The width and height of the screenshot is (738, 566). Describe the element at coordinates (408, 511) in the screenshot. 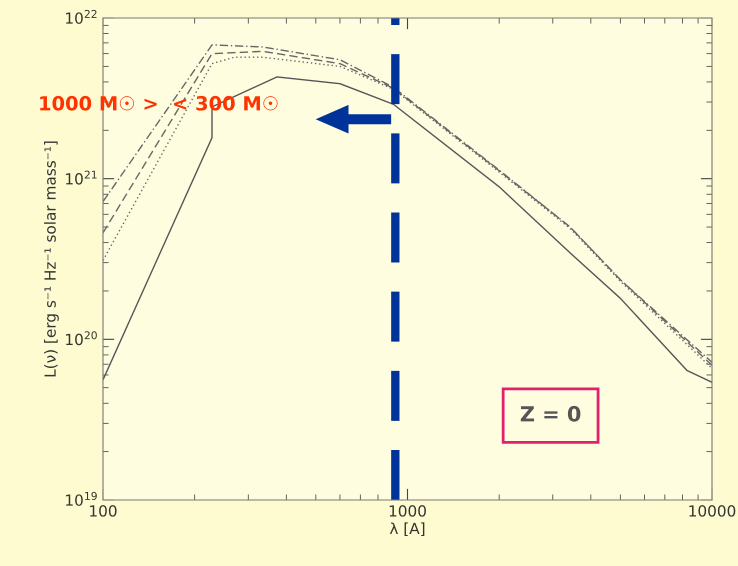

I see `x-tick-label: 1000` at that location.